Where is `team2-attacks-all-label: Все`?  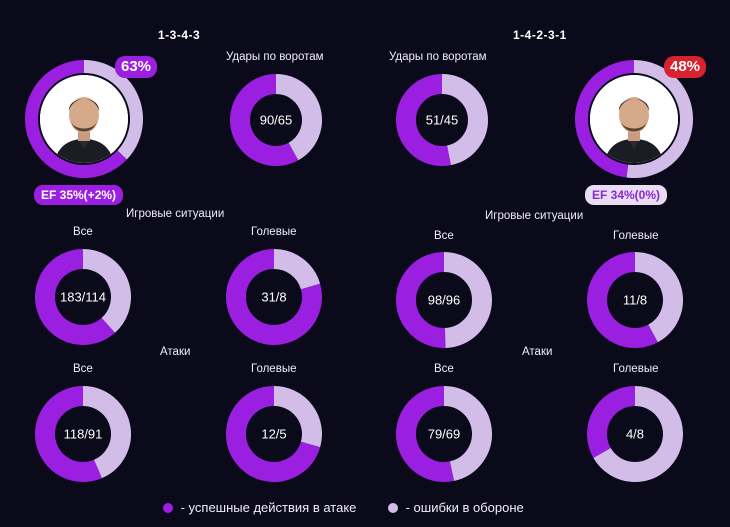
team2-attacks-all-label: Все is located at coordinates (444, 369).